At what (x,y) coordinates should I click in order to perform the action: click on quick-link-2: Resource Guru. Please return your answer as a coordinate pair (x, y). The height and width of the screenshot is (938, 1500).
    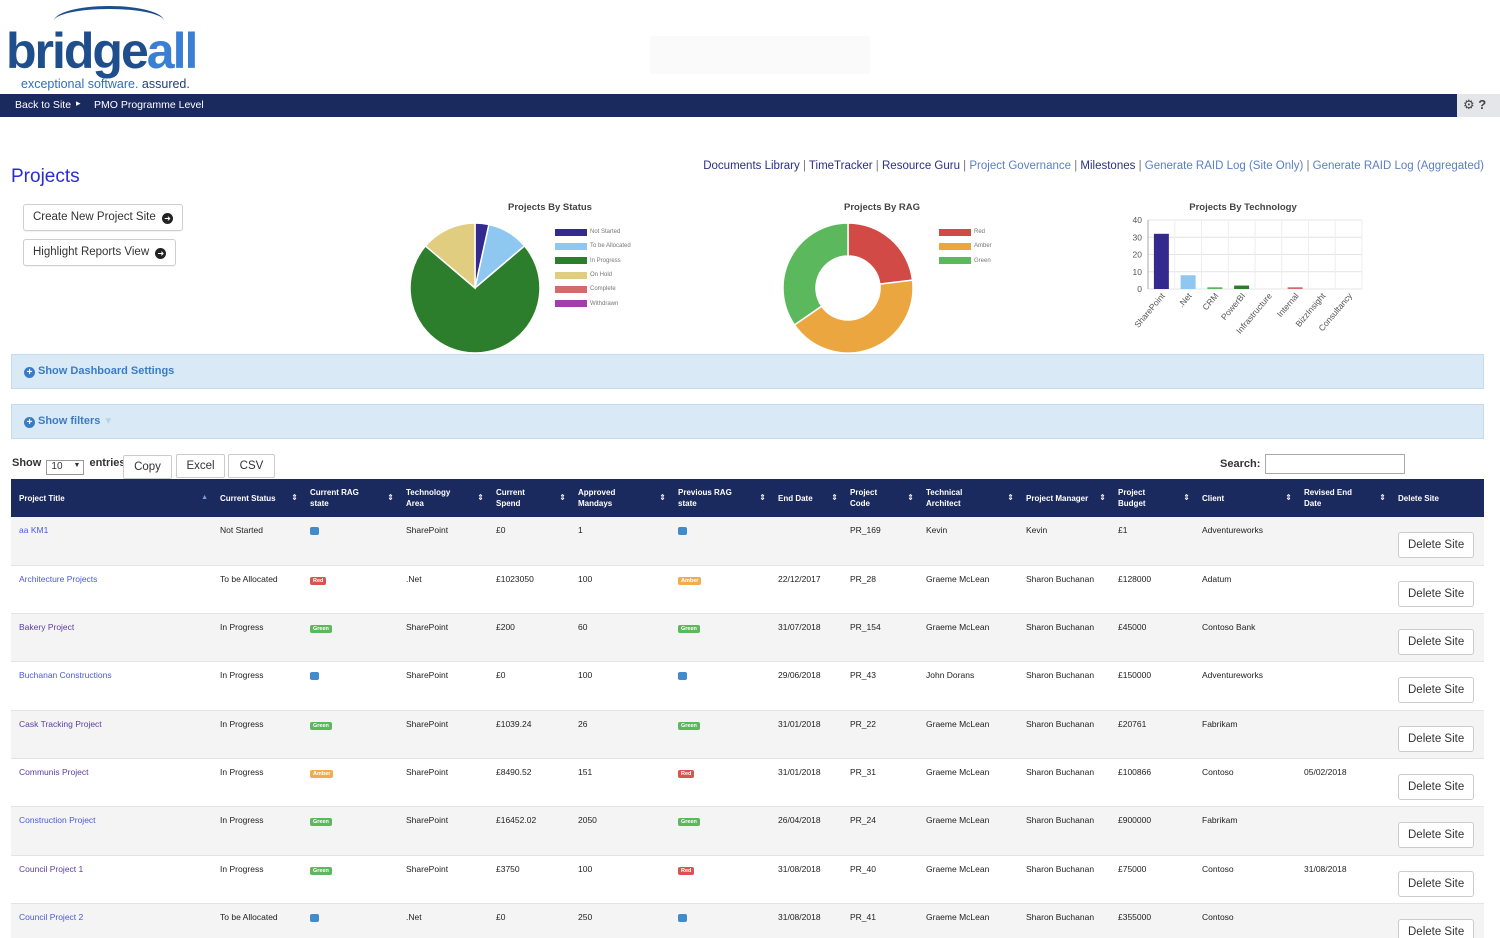
    Looking at the image, I should click on (921, 166).